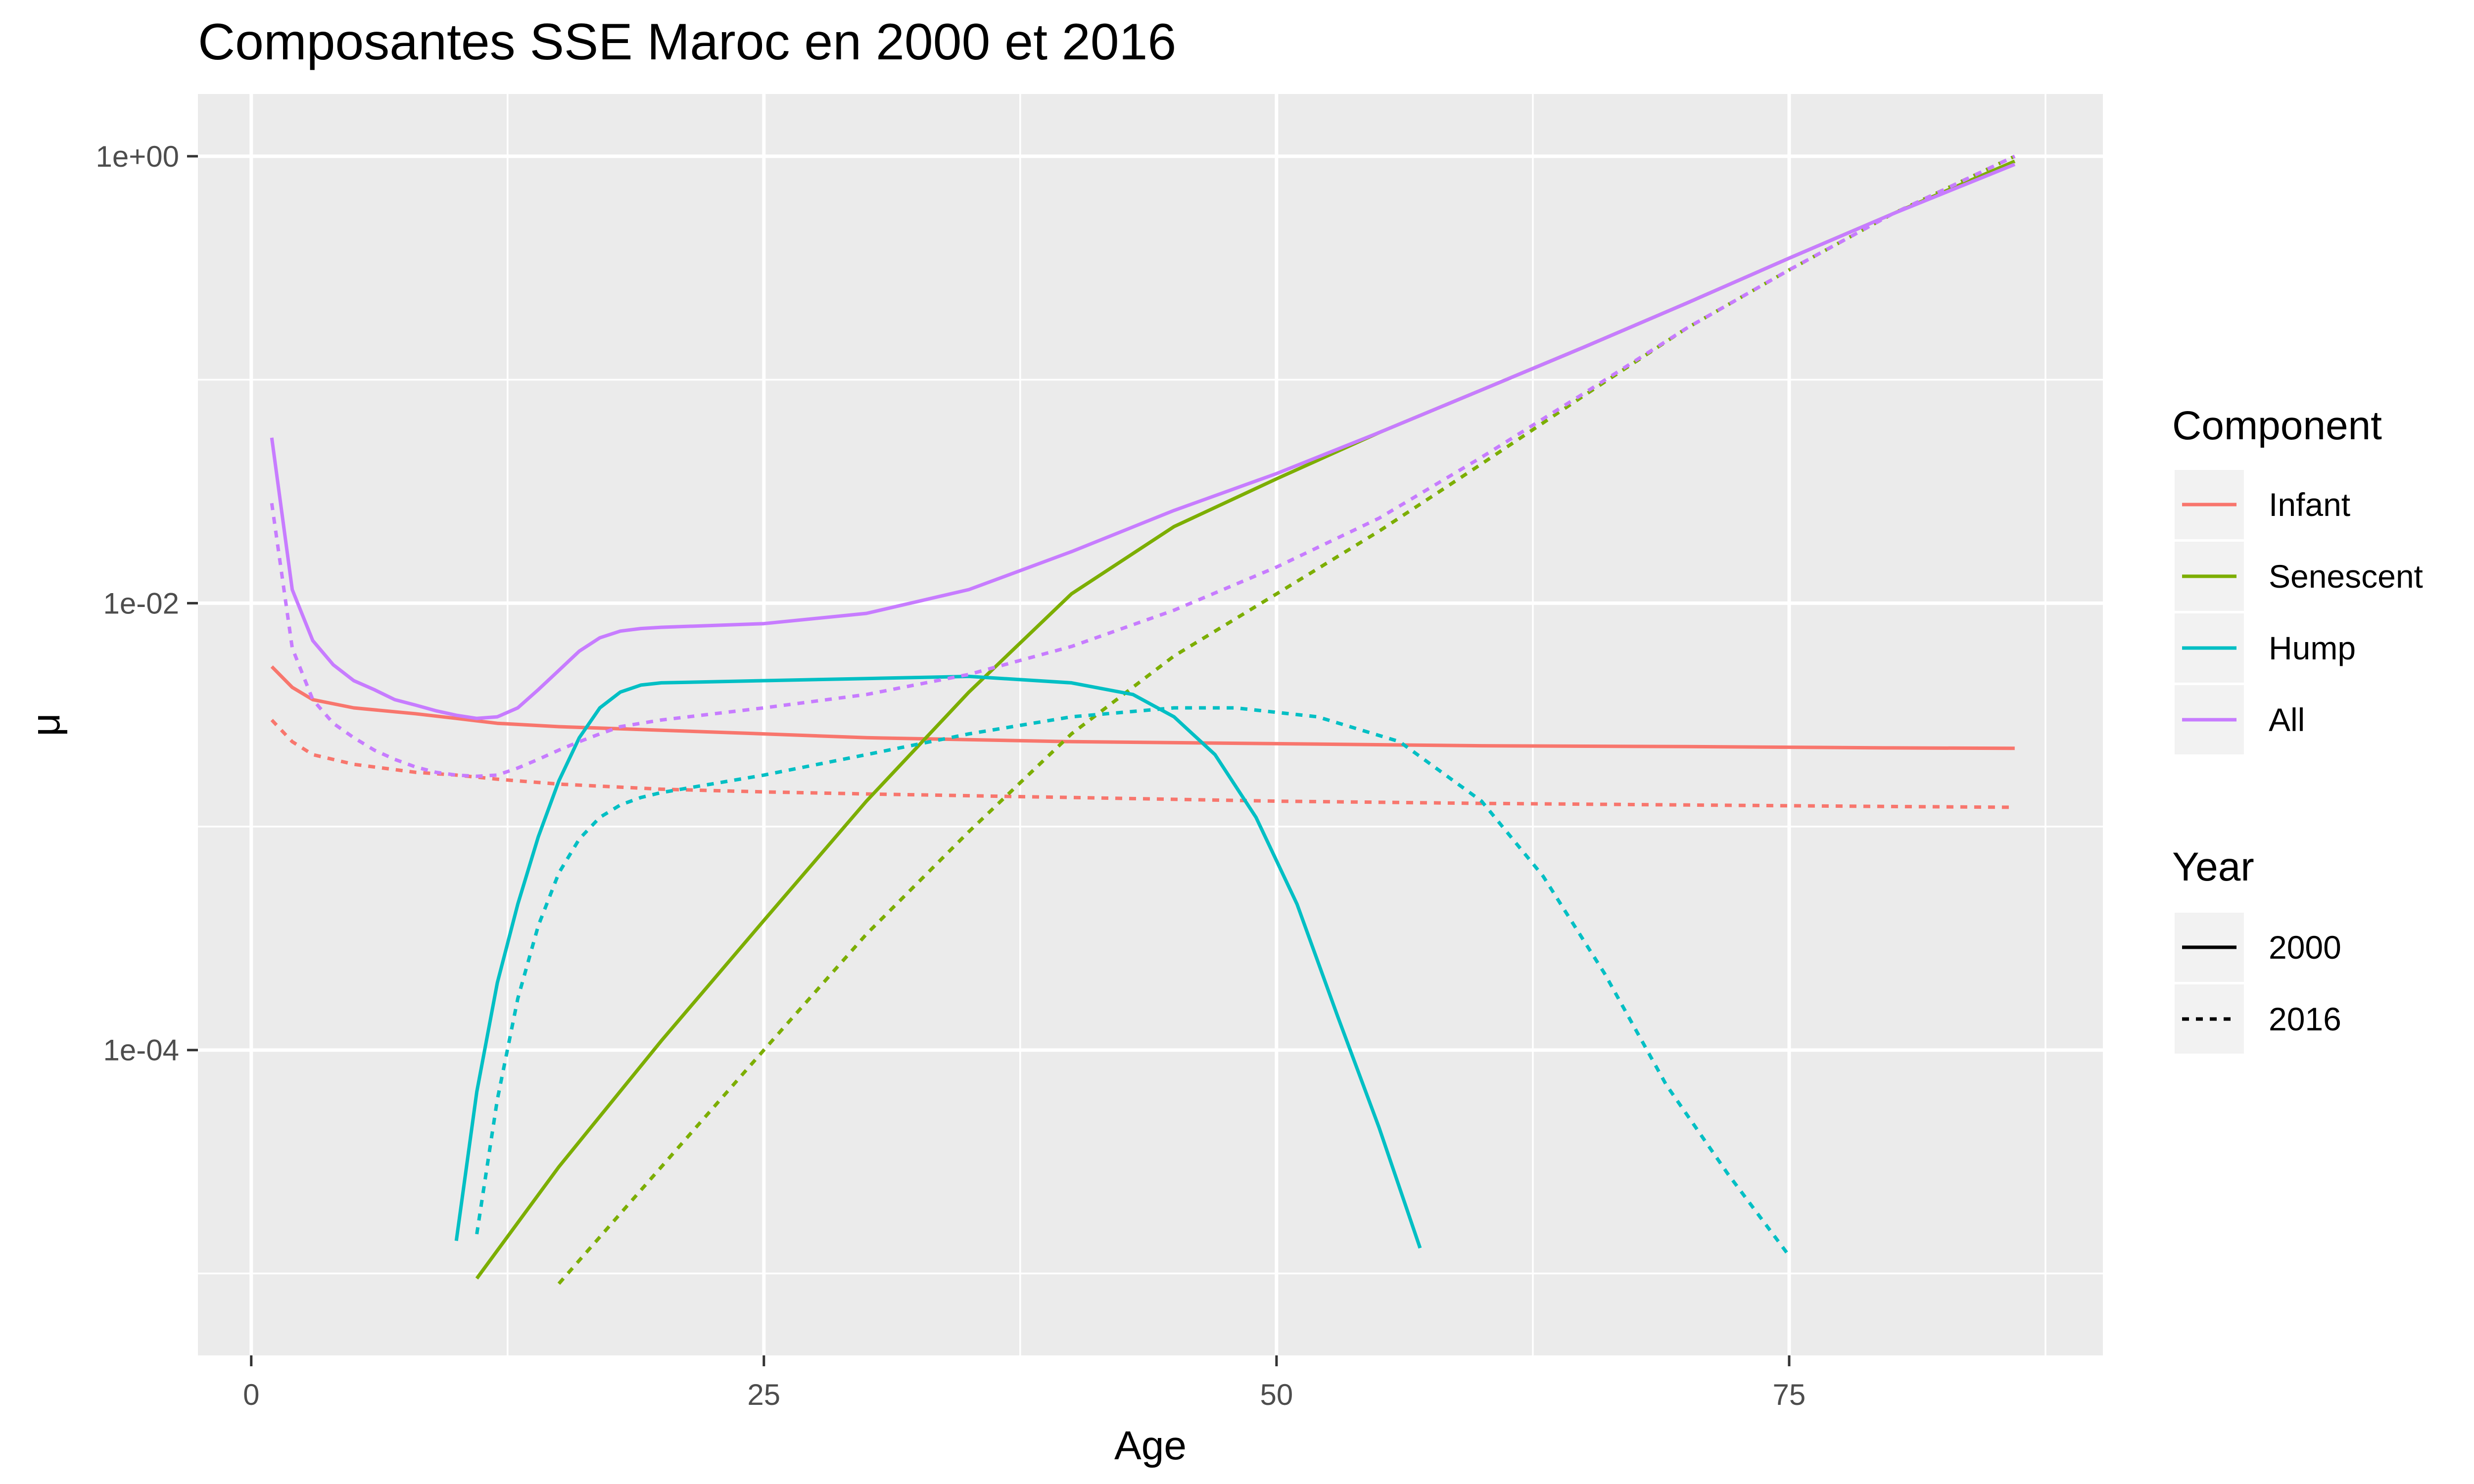 This screenshot has width=2474, height=1484. What do you see at coordinates (2213, 866) in the screenshot?
I see `legend-year-title: Year` at bounding box center [2213, 866].